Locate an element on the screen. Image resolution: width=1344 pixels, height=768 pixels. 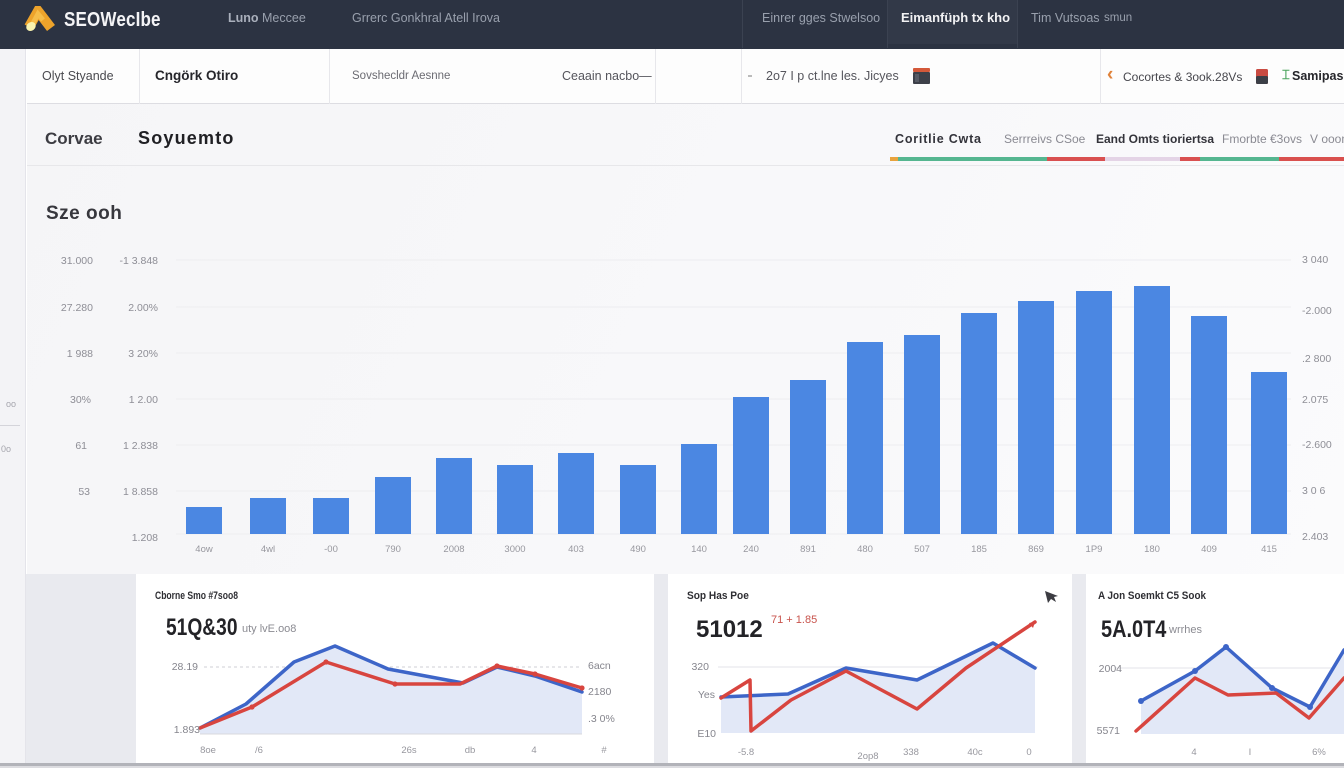
svg-text: 2.00% is located at coordinates (143, 308).